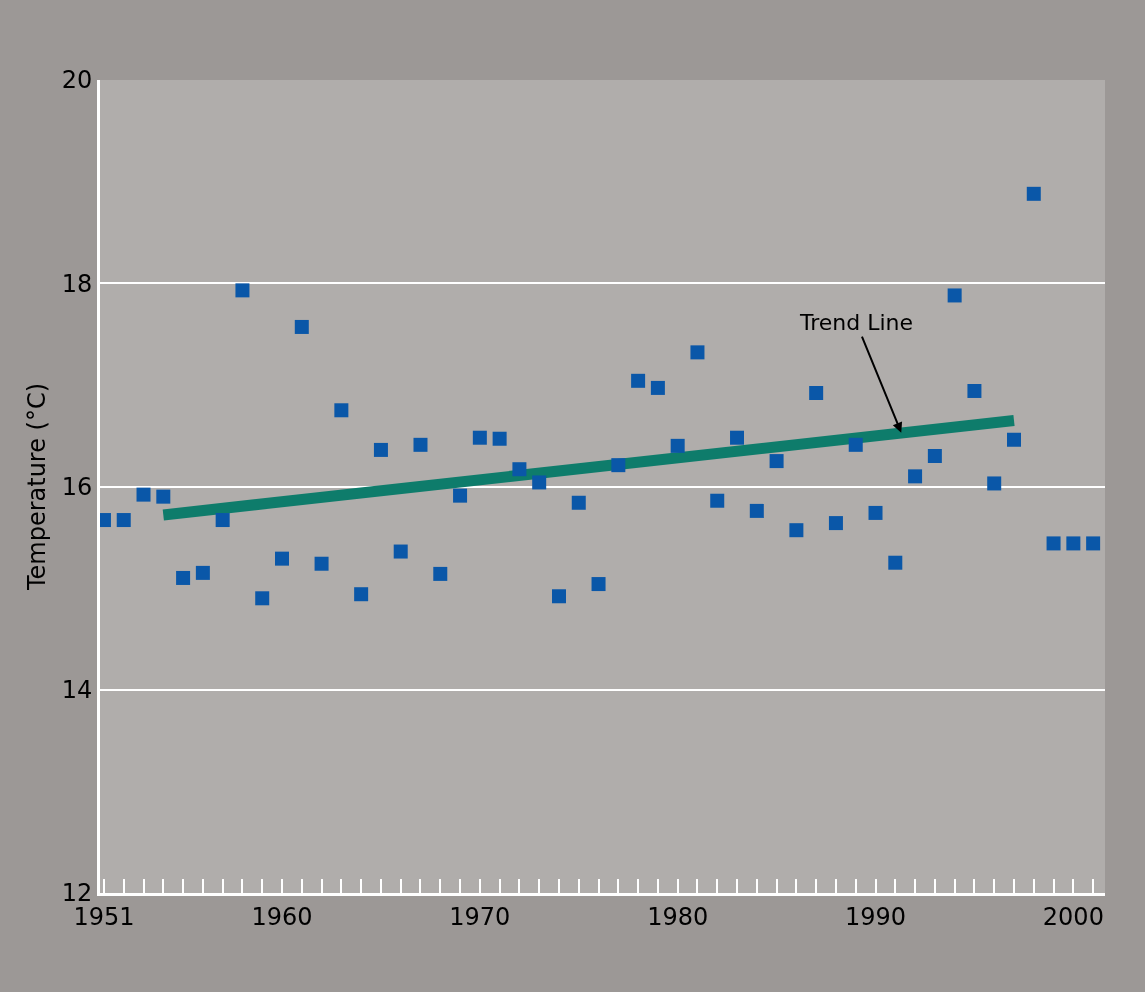  I want to click on y-tick-label: 16, so click(77, 486).